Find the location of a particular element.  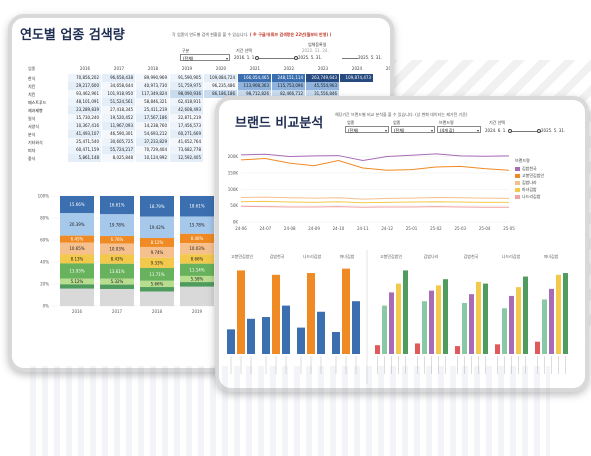

legend-item: 나드리김밥 is located at coordinates (529, 197).